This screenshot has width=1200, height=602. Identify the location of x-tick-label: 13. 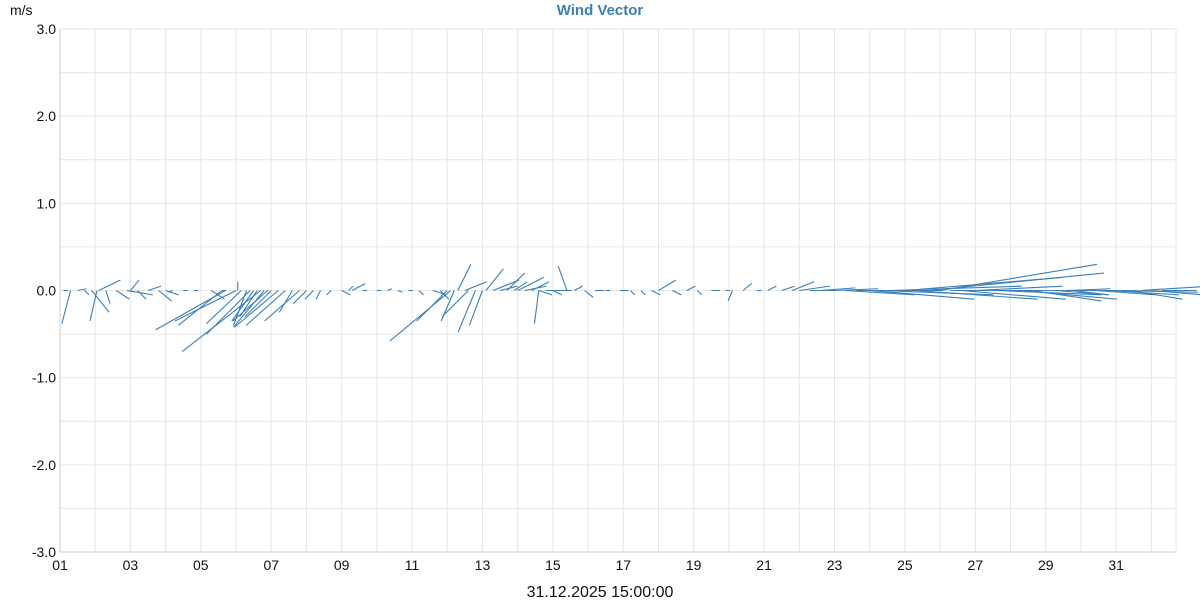
(483, 565).